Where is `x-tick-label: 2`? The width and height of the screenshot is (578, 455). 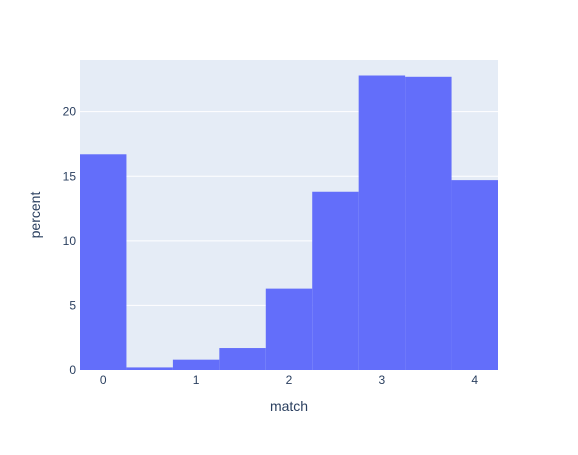
x-tick-label: 2 is located at coordinates (289, 380).